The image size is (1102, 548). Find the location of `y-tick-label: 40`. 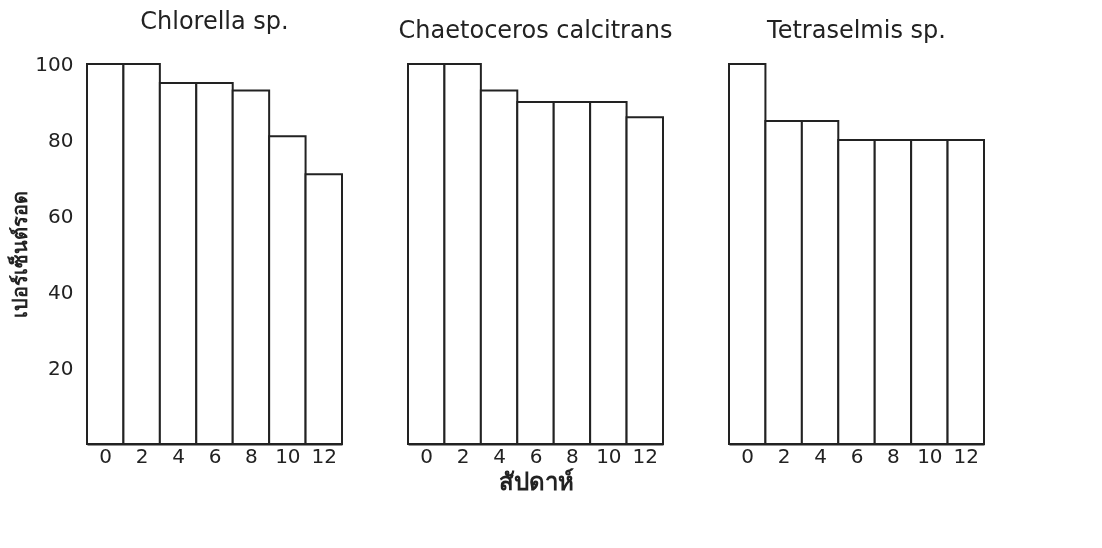

y-tick-label: 40 is located at coordinates (61, 291).